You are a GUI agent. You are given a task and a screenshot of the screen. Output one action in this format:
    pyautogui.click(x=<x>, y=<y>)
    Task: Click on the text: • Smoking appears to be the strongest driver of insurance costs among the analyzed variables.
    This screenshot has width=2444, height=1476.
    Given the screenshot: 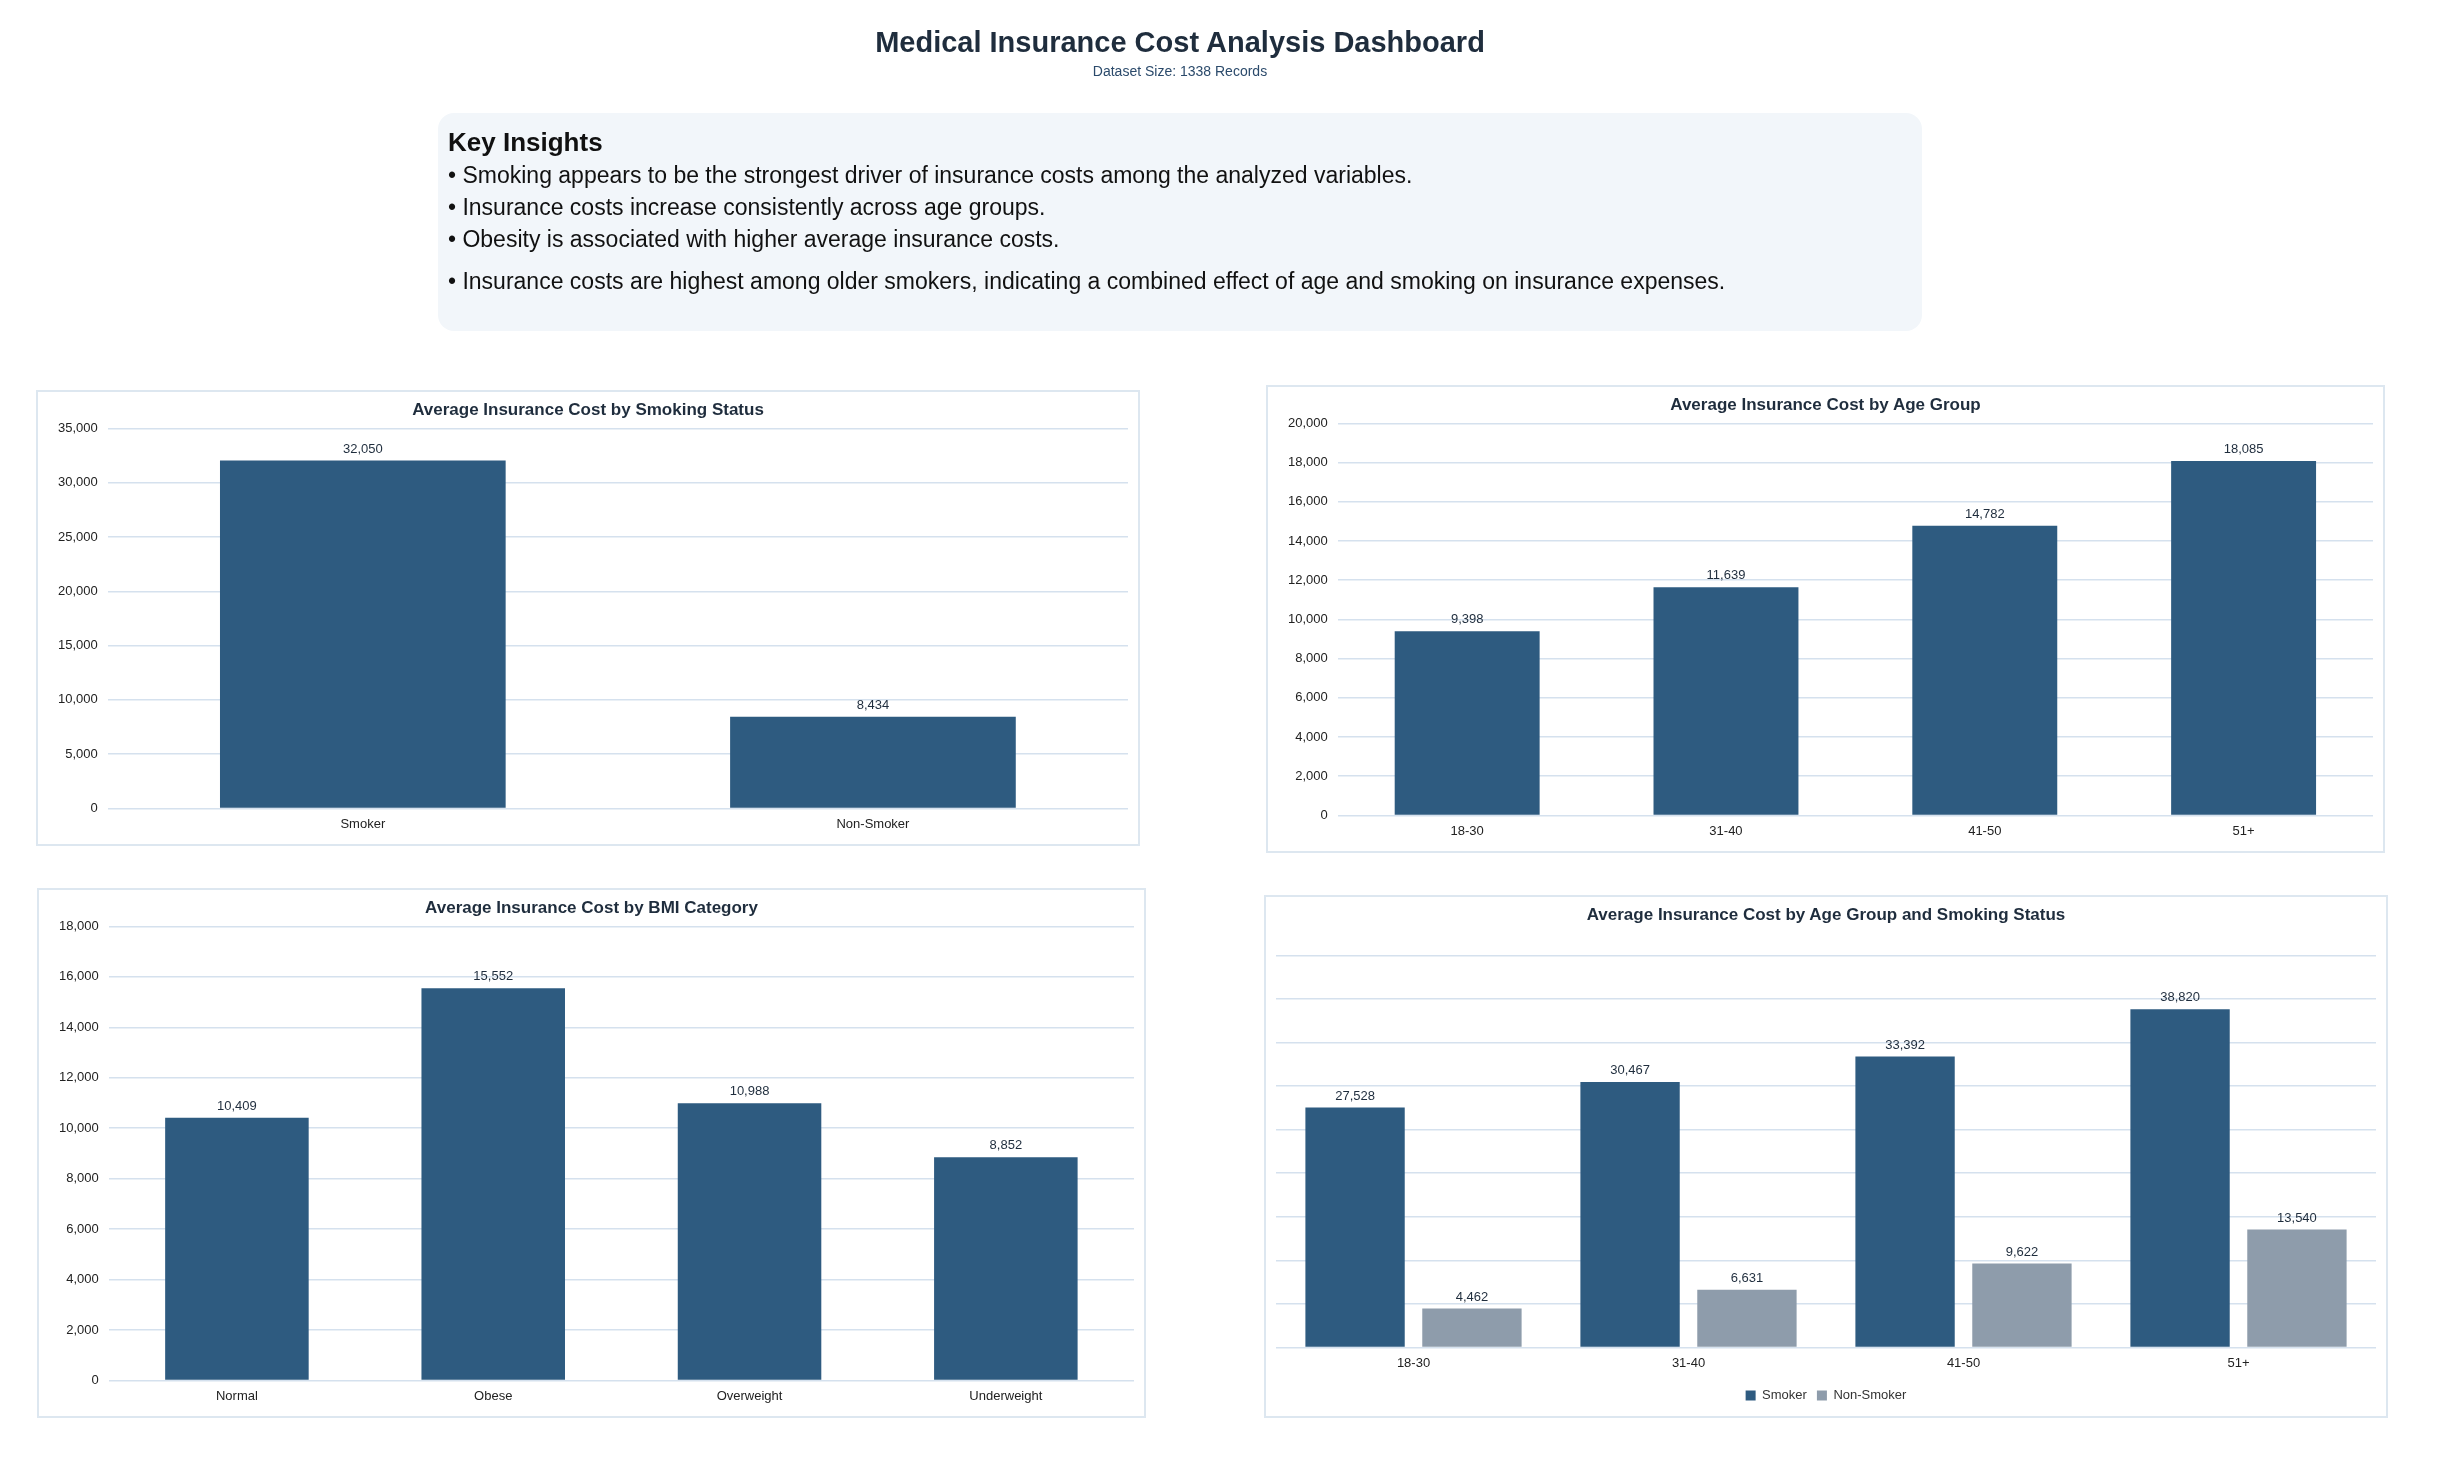 What is the action you would take?
    pyautogui.click(x=931, y=175)
    